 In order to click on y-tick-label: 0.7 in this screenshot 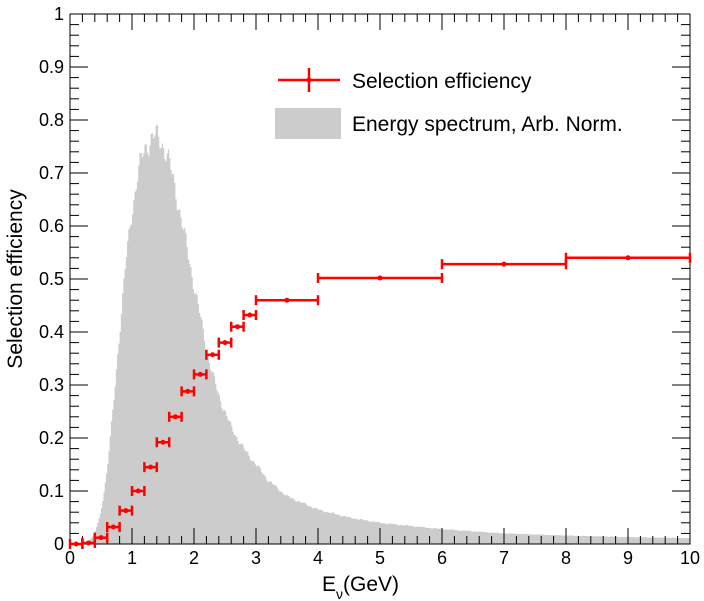, I will do `click(51, 173)`.